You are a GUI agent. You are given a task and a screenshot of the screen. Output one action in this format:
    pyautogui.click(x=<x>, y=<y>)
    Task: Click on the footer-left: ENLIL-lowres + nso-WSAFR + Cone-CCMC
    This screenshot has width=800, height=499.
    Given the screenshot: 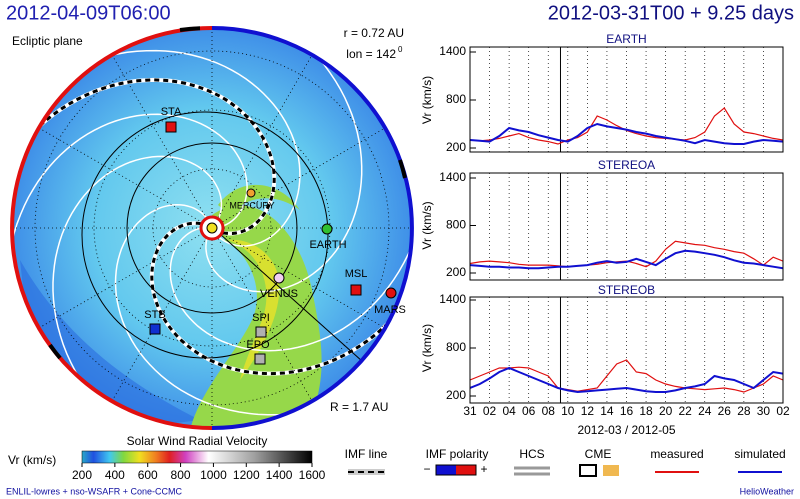 What is the action you would take?
    pyautogui.click(x=94, y=491)
    